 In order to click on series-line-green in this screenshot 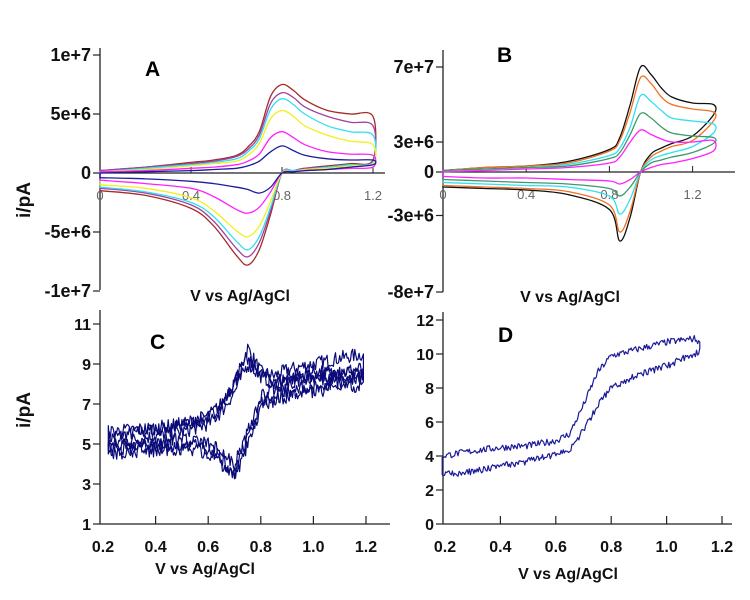, I will do `click(579, 154)`.